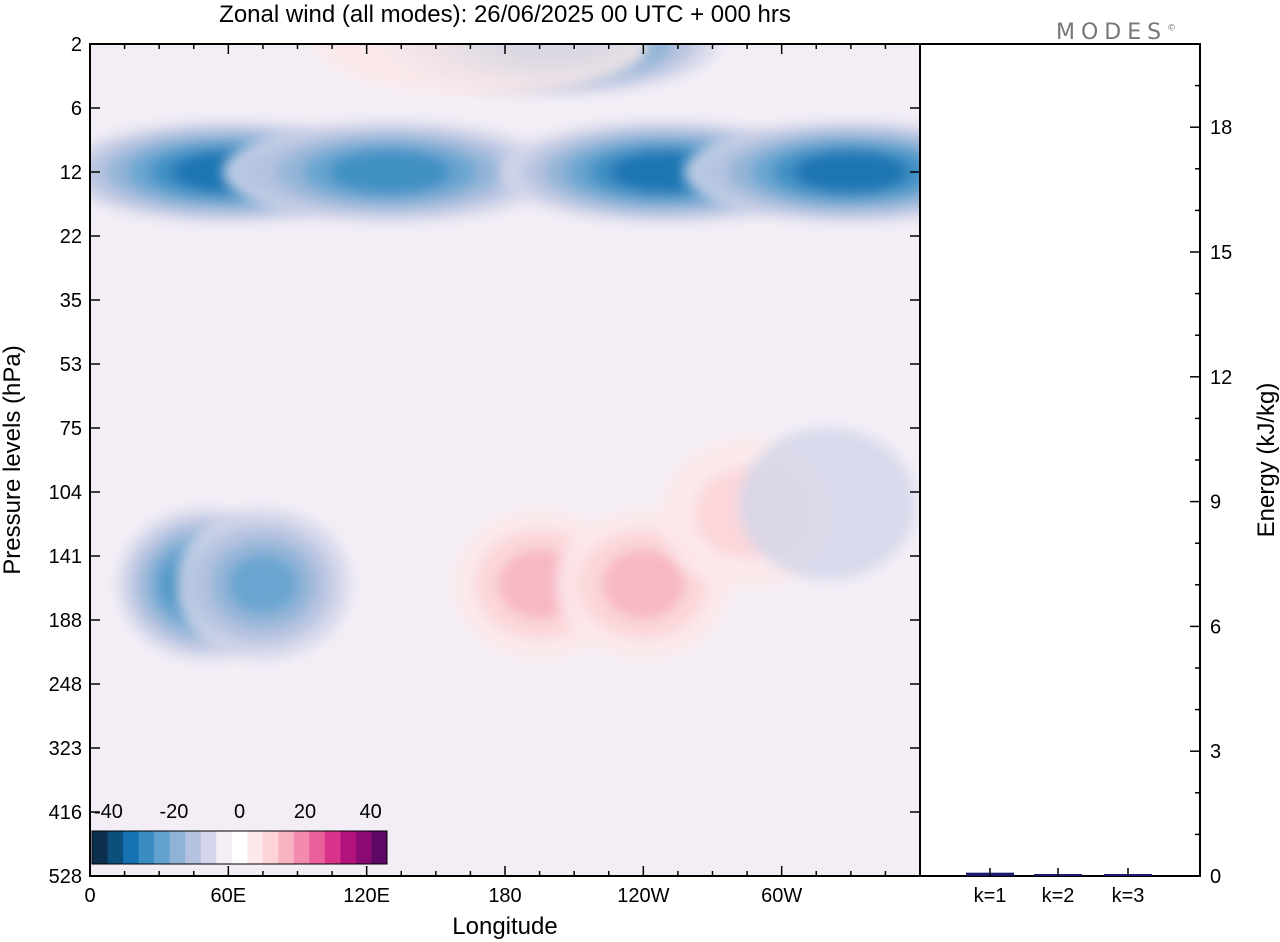 The height and width of the screenshot is (942, 1280). Describe the element at coordinates (229, 896) in the screenshot. I see `x-tick-label: 60E` at that location.